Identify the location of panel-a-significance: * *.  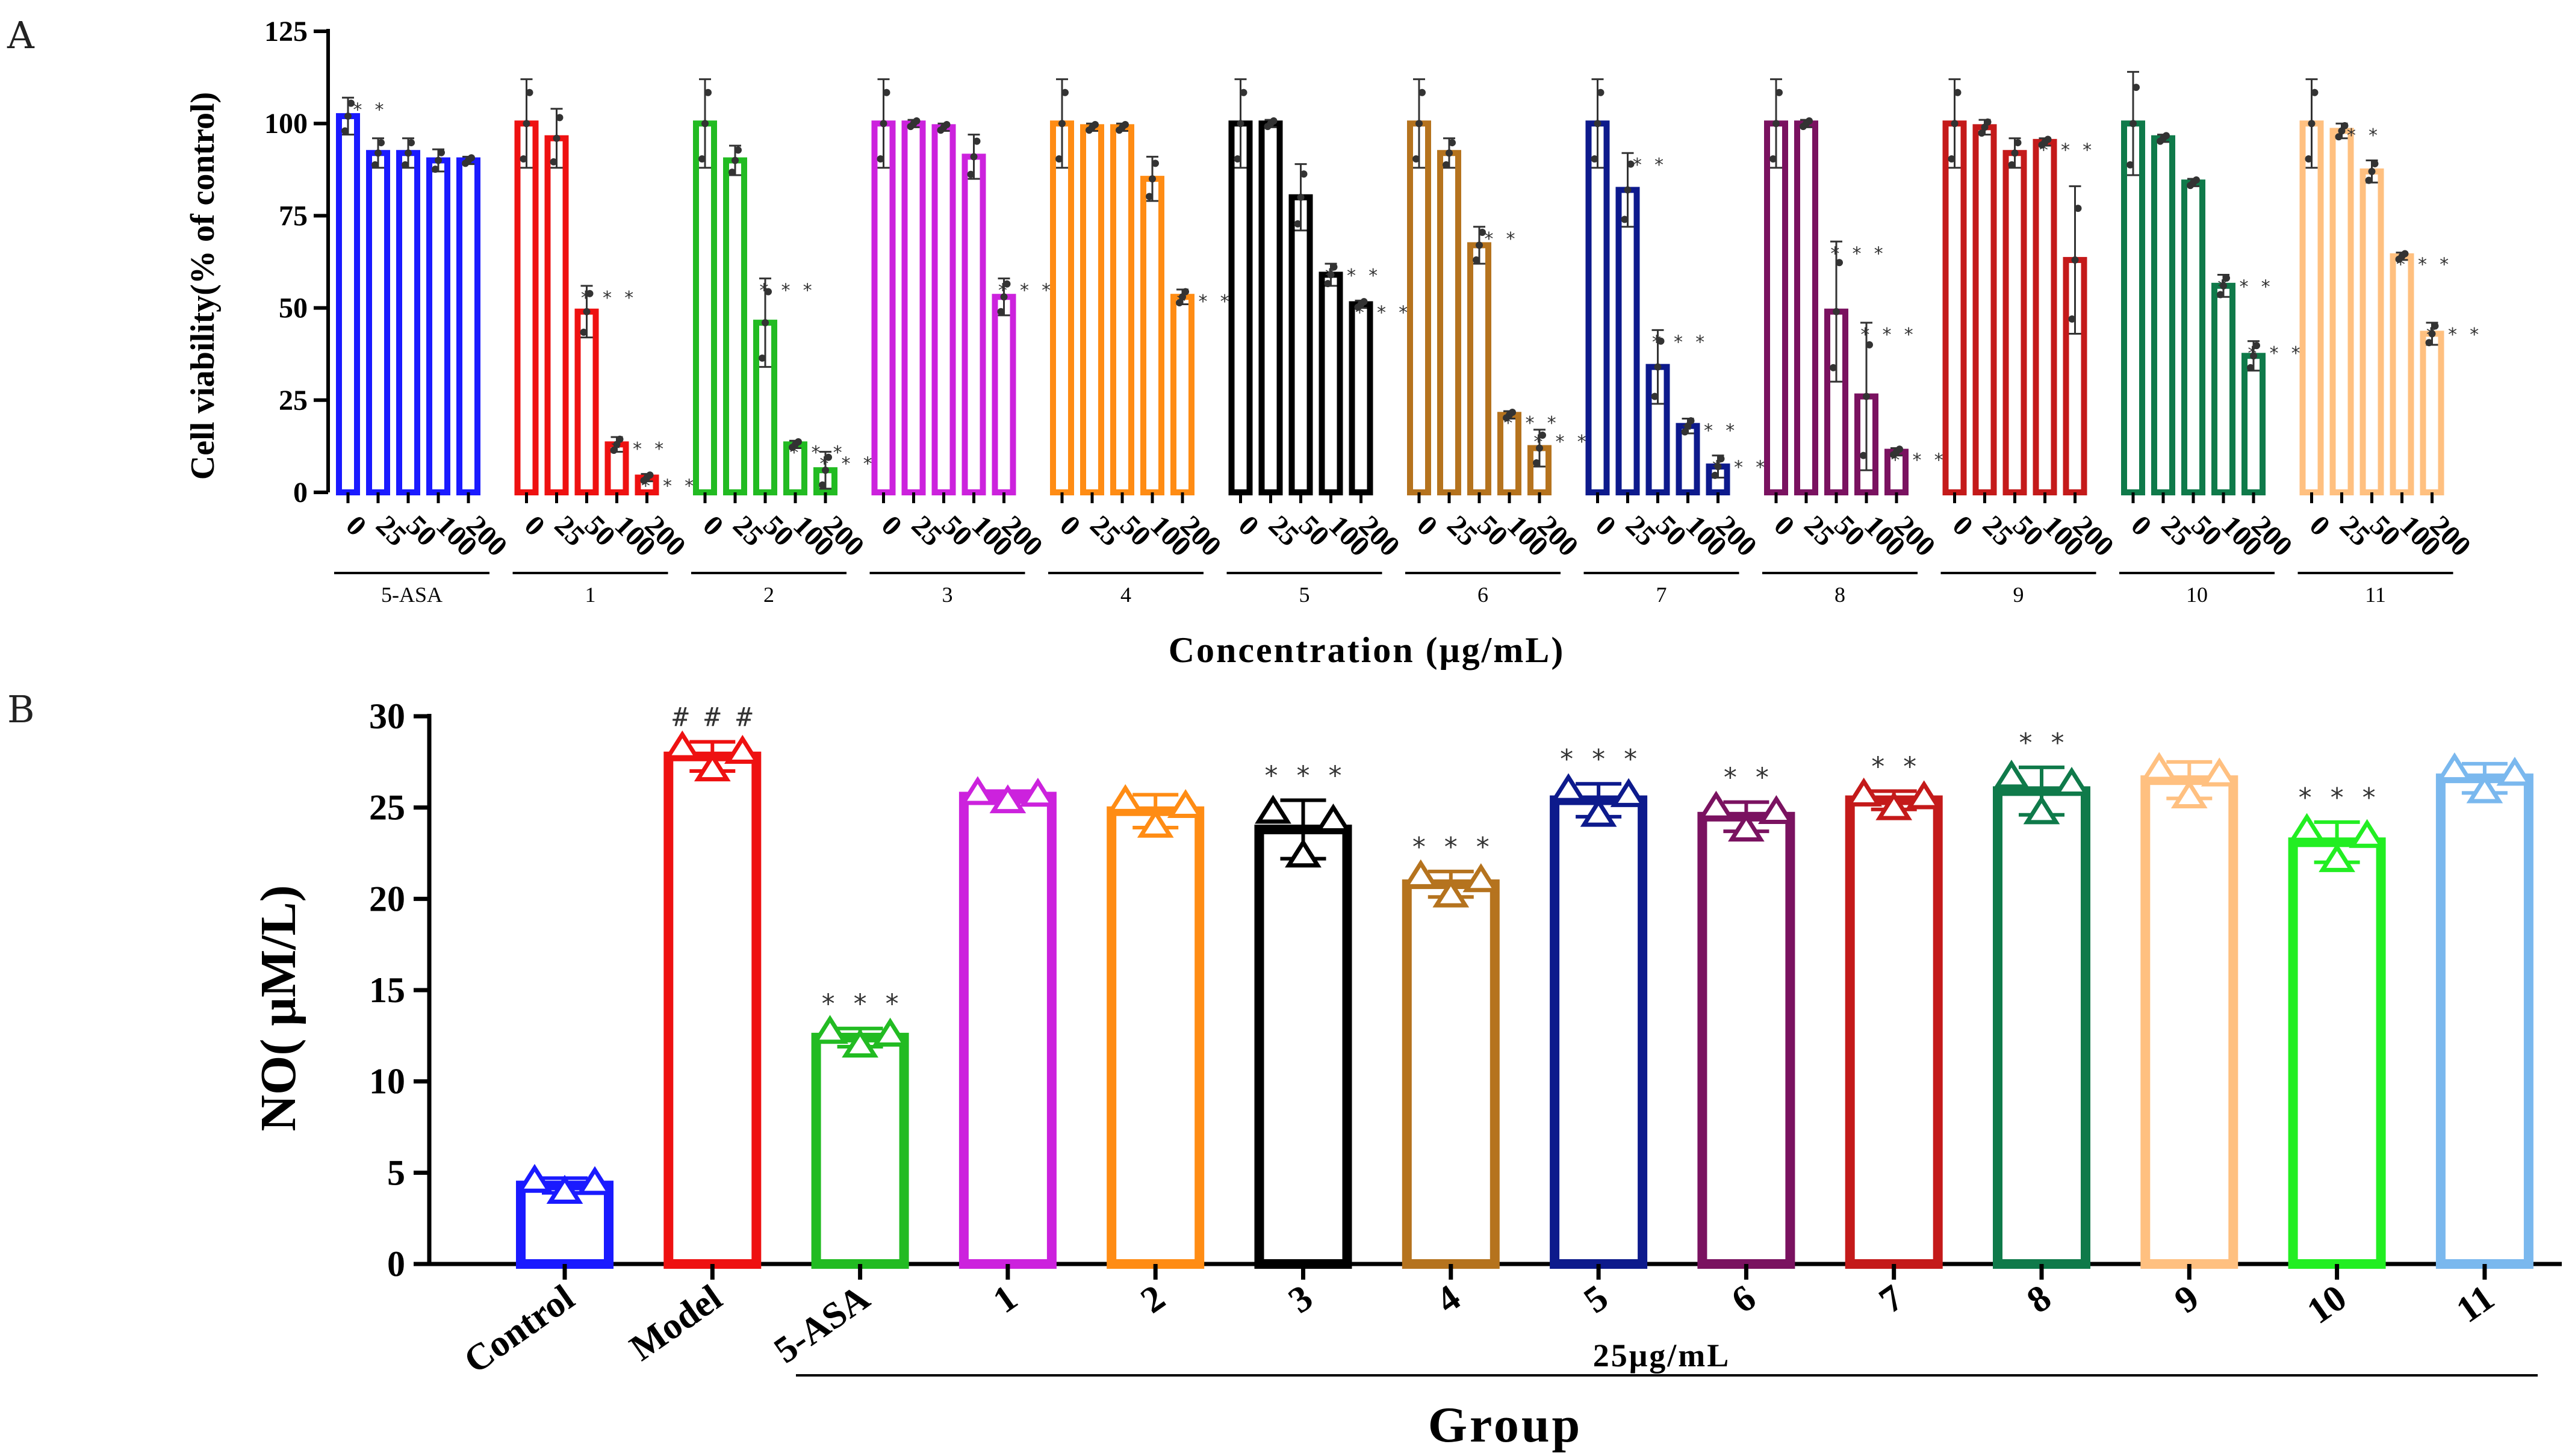
(1648, 166).